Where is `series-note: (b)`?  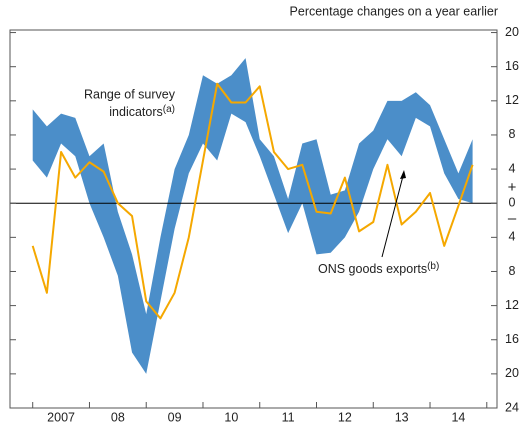
series-note: (b) is located at coordinates (433, 266).